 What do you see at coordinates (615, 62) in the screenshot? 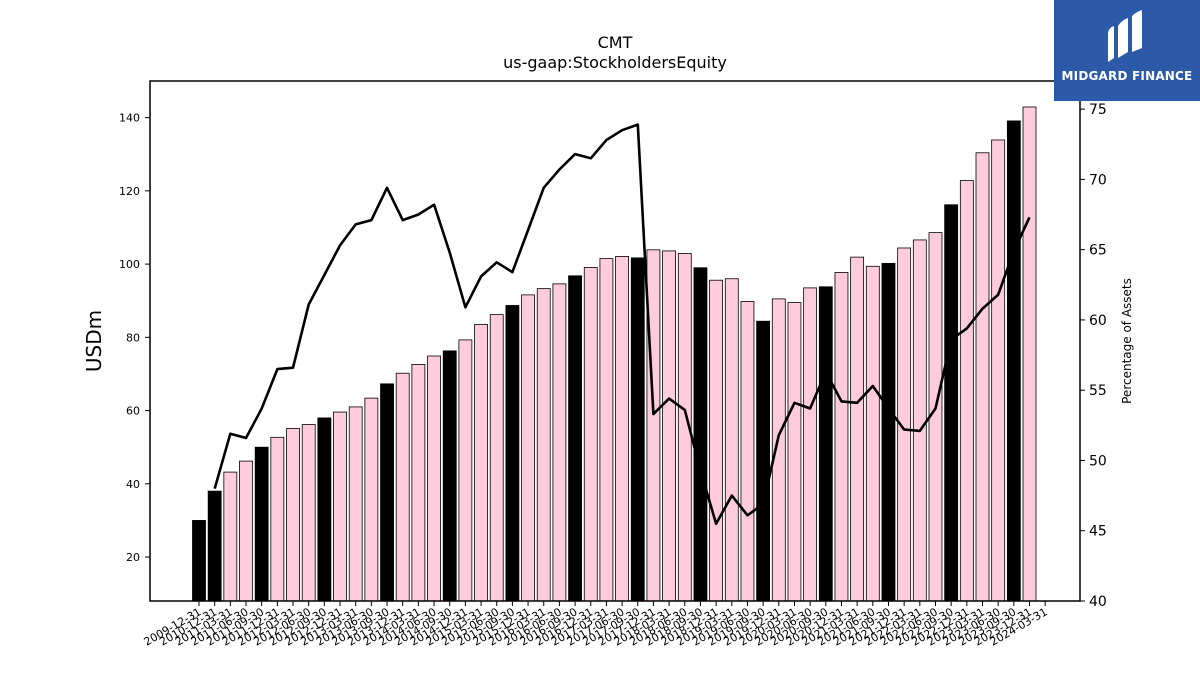
I see `chart-subtitle: us-gaap:StockholdersEquity` at bounding box center [615, 62].